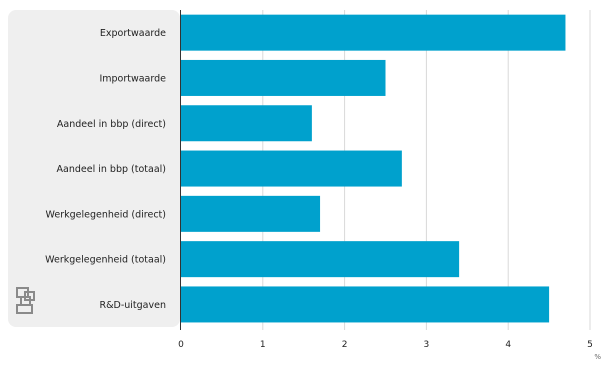  I want to click on x-tick-label: 1, so click(263, 345).